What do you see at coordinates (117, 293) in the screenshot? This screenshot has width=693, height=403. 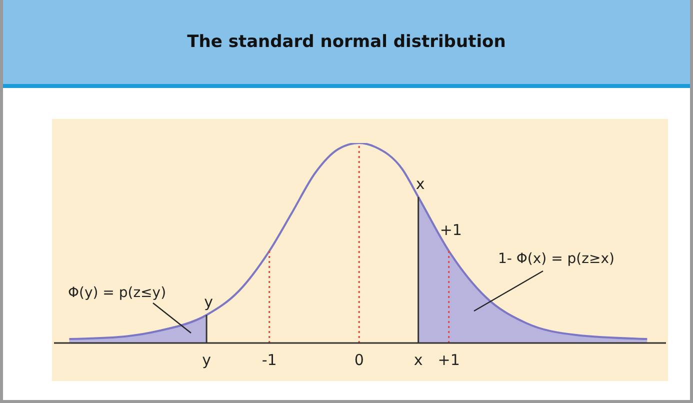 I see `annotation: Φ(y) = p(z≤y)` at bounding box center [117, 293].